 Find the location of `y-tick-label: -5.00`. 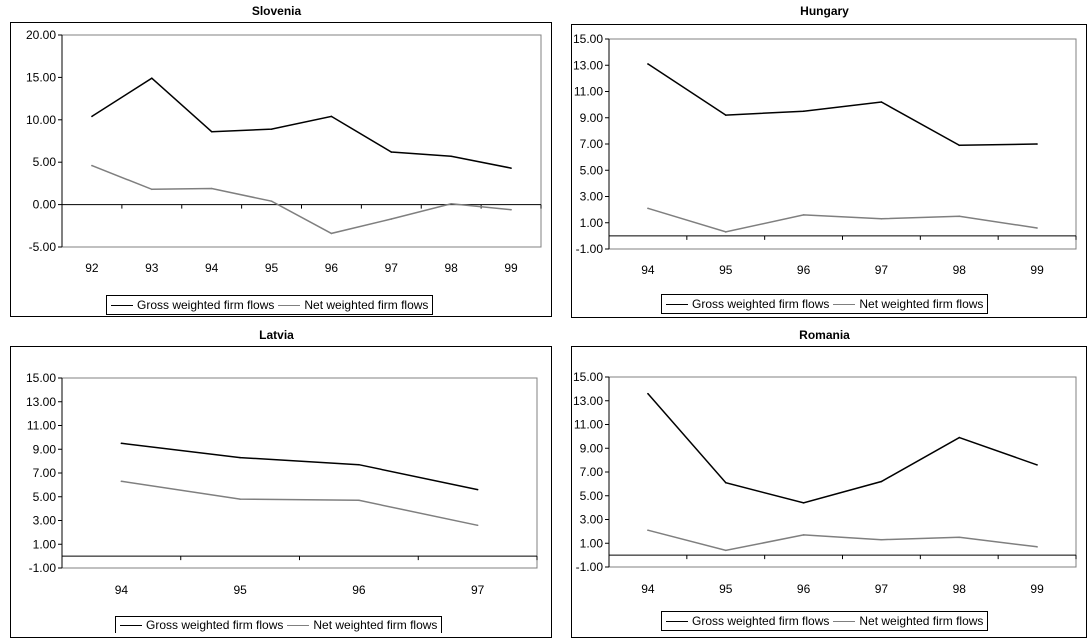

y-tick-label: -5.00 is located at coordinates (43, 247).